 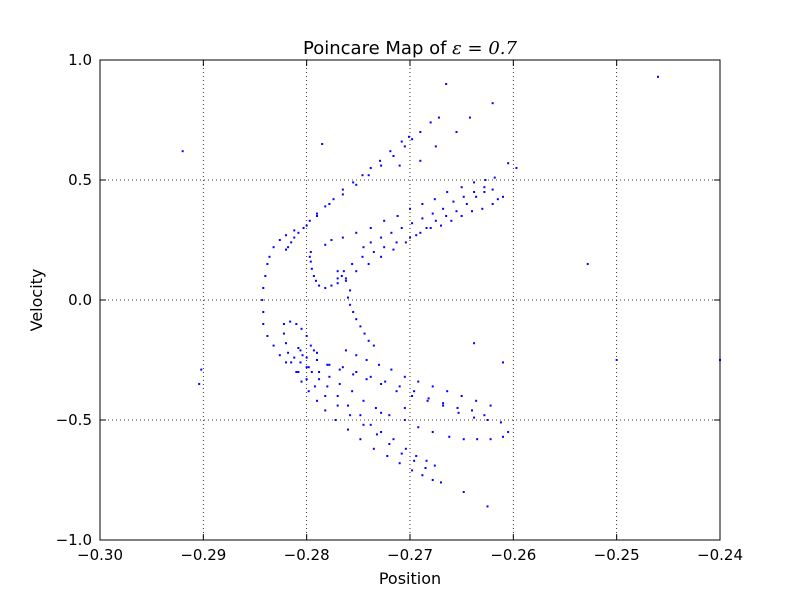 I want to click on x-tick-label: −0.25, so click(x=617, y=555).